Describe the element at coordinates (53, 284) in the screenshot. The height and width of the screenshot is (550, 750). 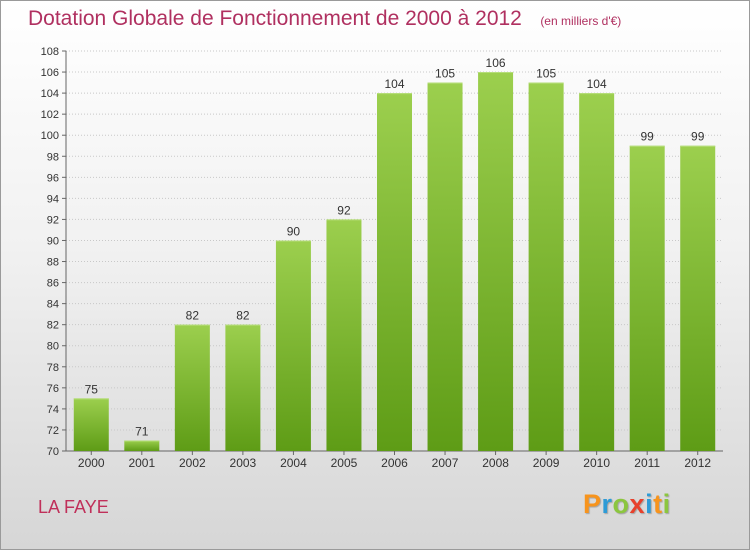
I see `y-tick-label: 86` at that location.